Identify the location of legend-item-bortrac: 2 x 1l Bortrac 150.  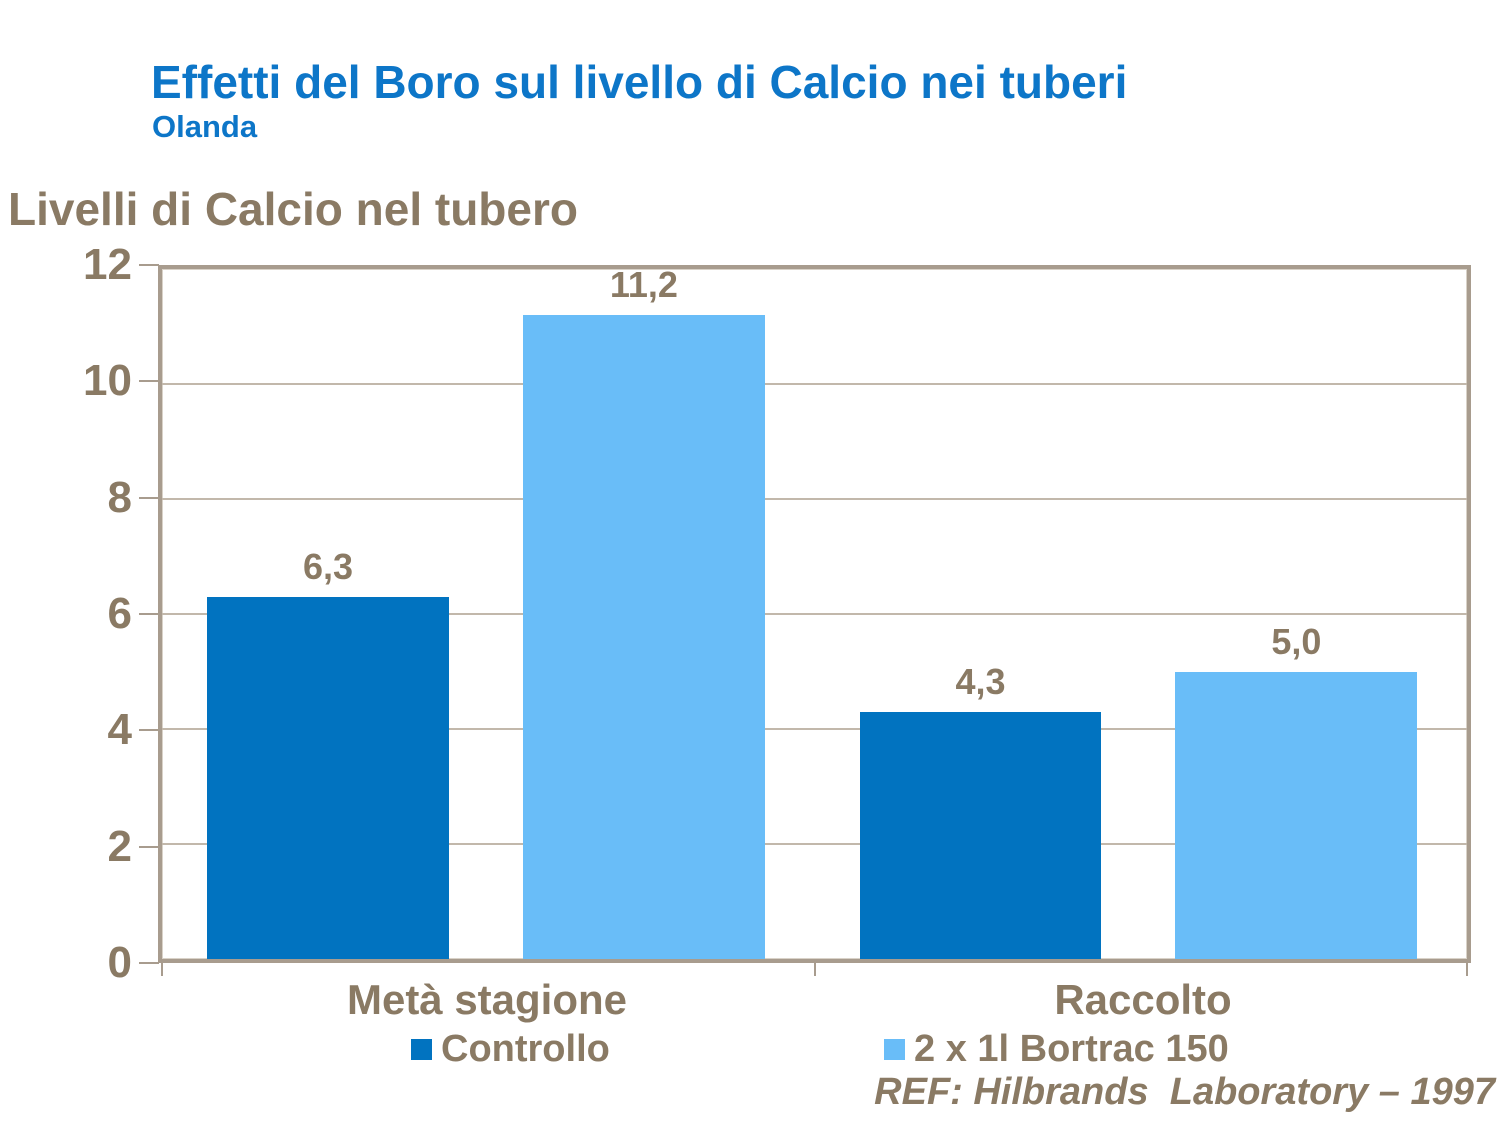
(1056, 1049).